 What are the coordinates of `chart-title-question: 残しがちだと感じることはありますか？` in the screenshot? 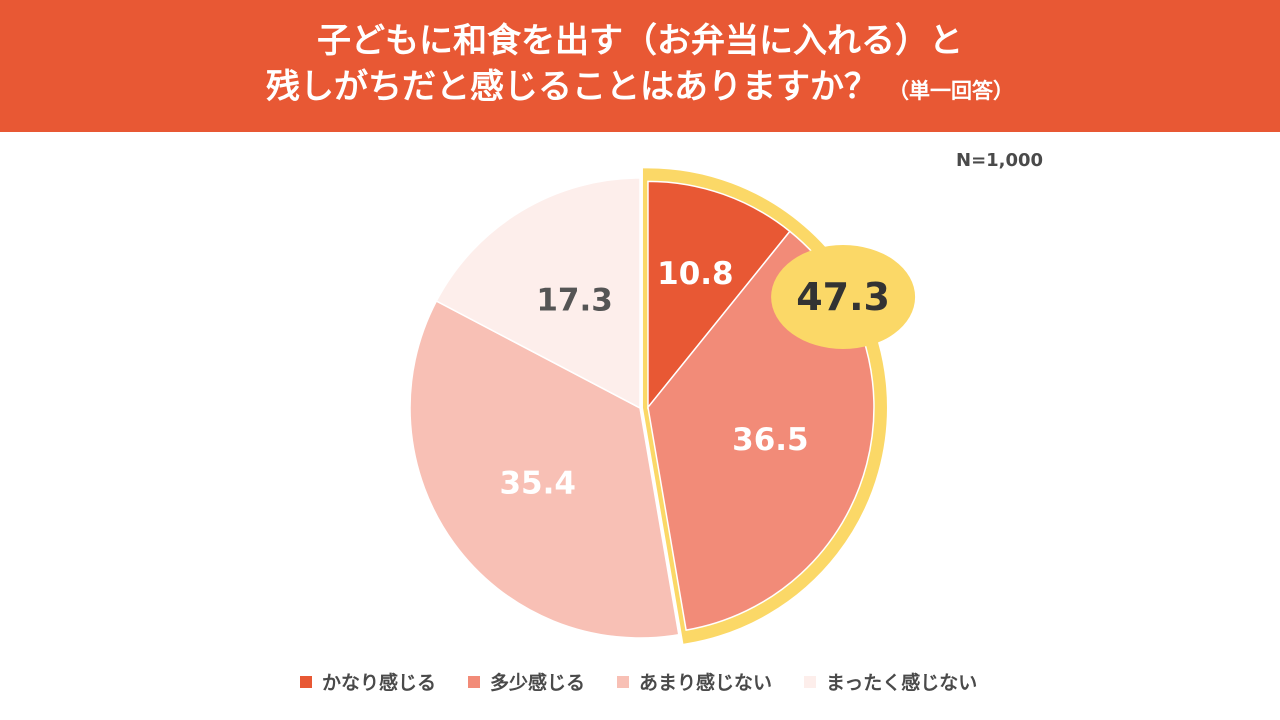 It's located at (572, 87).